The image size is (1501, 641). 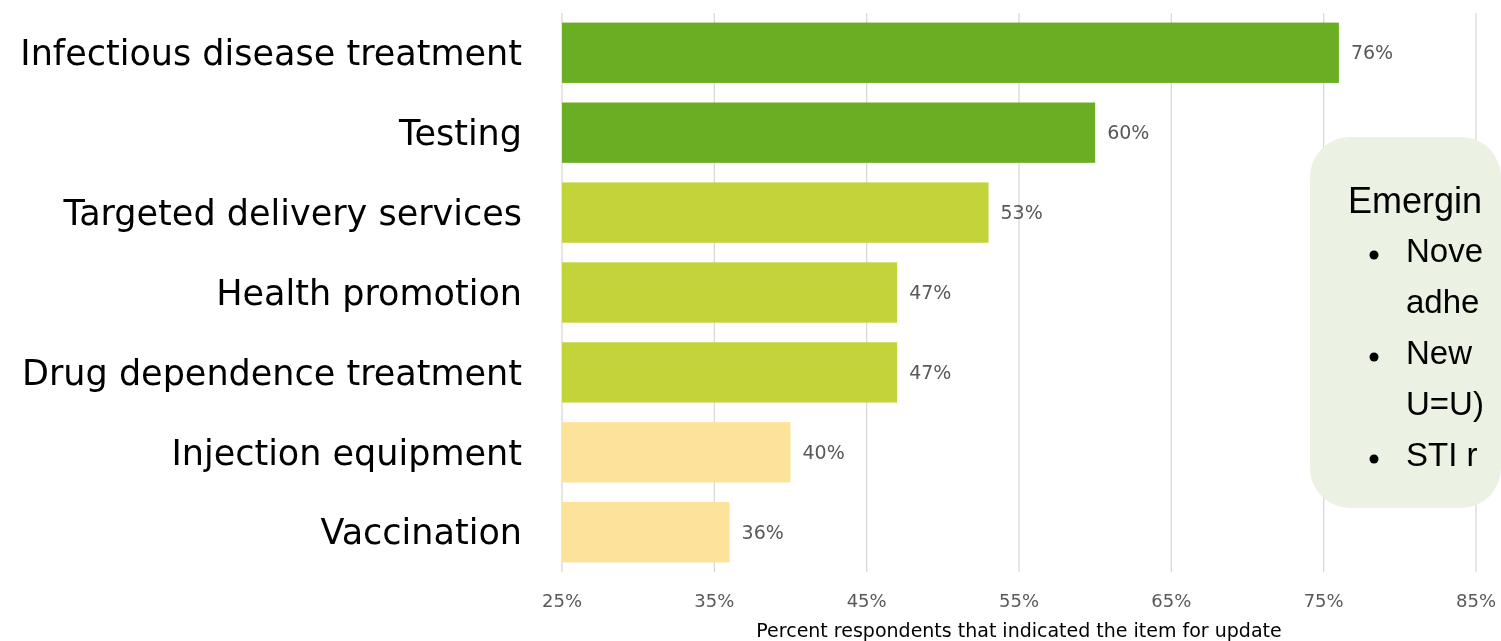 I want to click on y-tick-label: Injection equipment, so click(x=346, y=452).